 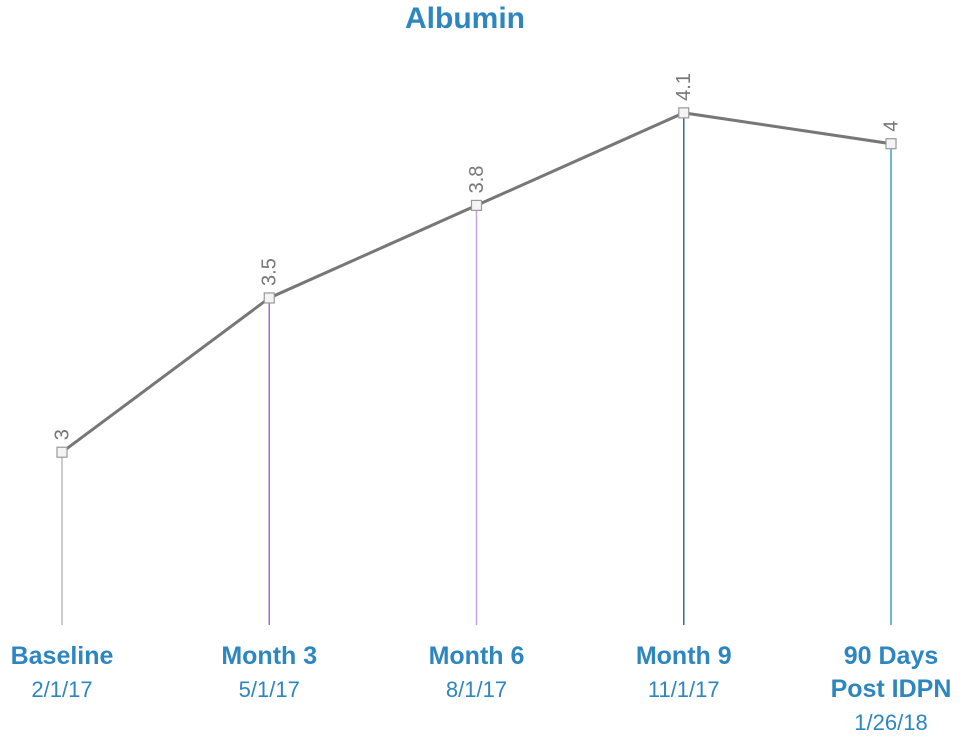 I want to click on x-category: Month 9 11/1/17, so click(x=684, y=673).